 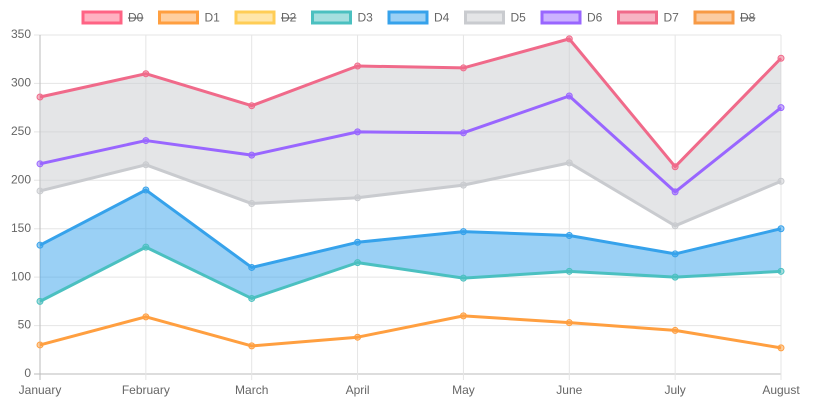 I want to click on legend-label: D8, so click(x=748, y=18).